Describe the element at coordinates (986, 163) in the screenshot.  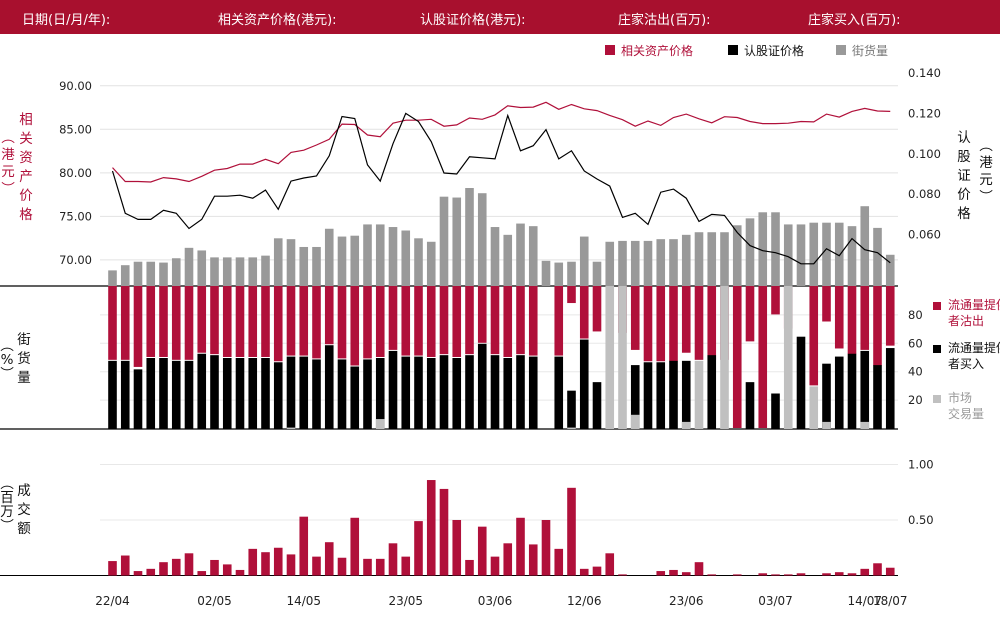
I see `axis-title-char: 港` at that location.